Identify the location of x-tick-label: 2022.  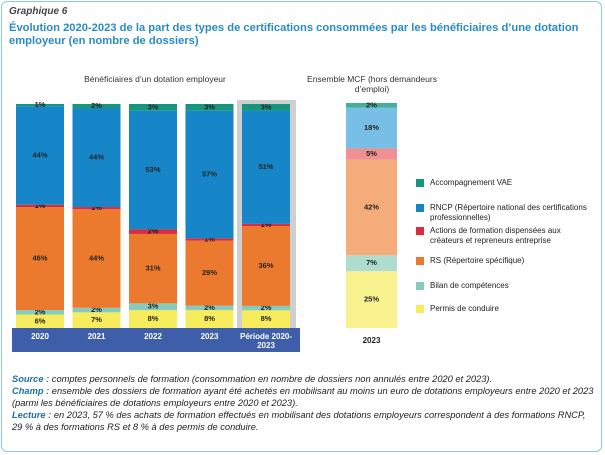
(153, 336).